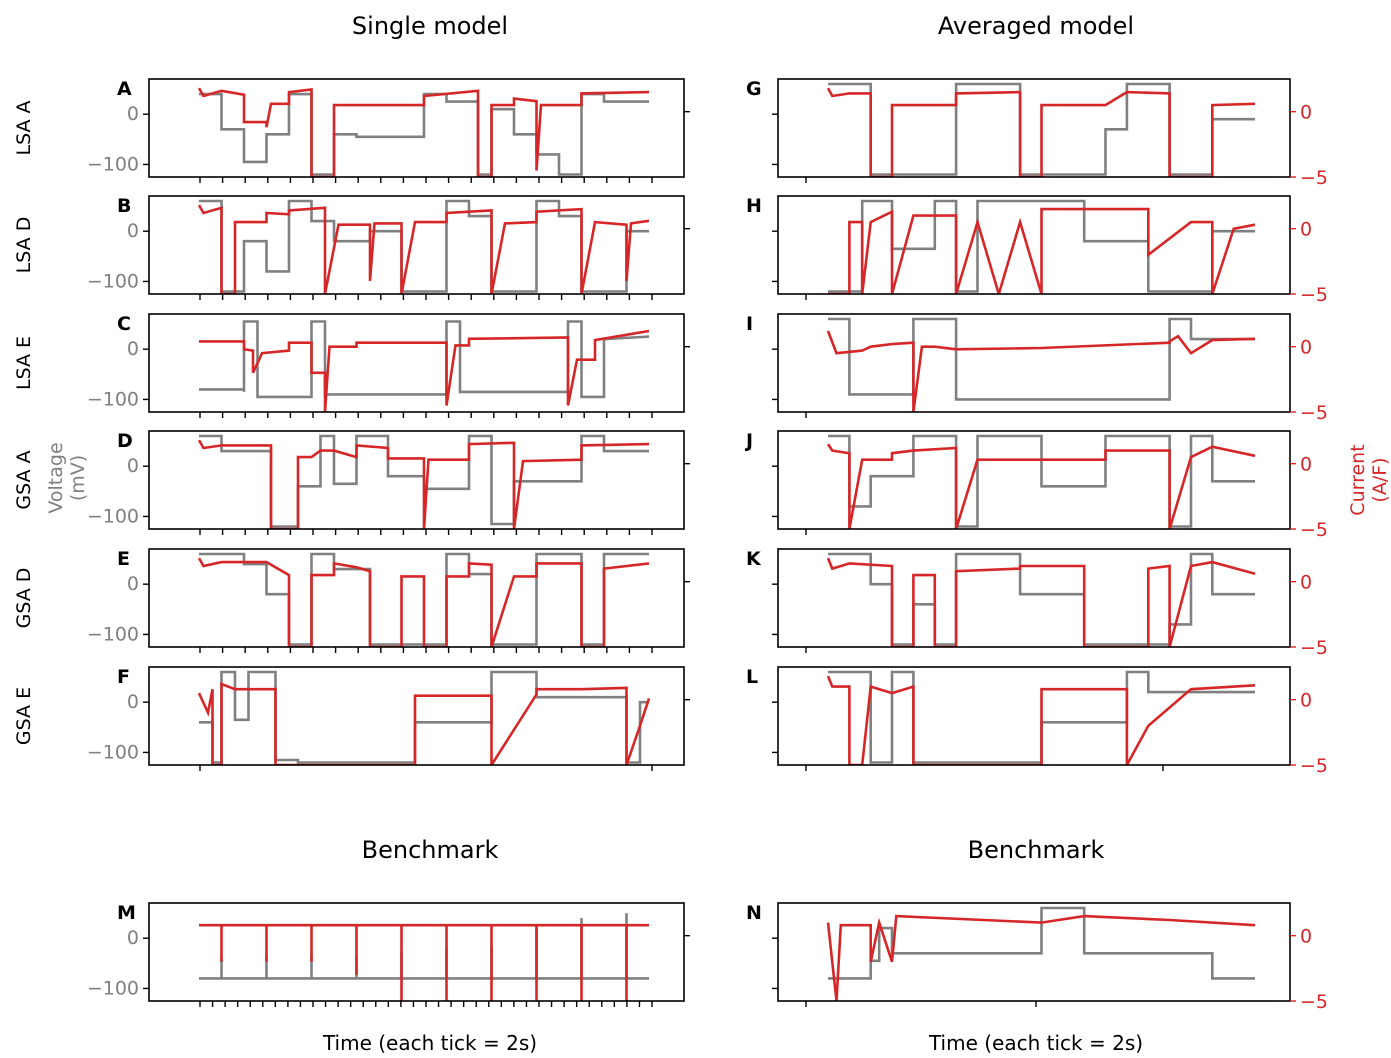 The image size is (1391, 1058). I want to click on panel-A: A 0 −100, so click(388, 130).